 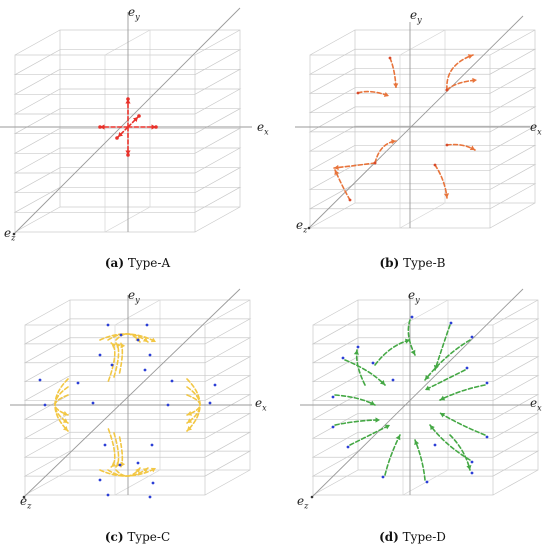 What do you see at coordinates (382, 382) in the screenshot?
I see `flow-line-4-head` at bounding box center [382, 382].